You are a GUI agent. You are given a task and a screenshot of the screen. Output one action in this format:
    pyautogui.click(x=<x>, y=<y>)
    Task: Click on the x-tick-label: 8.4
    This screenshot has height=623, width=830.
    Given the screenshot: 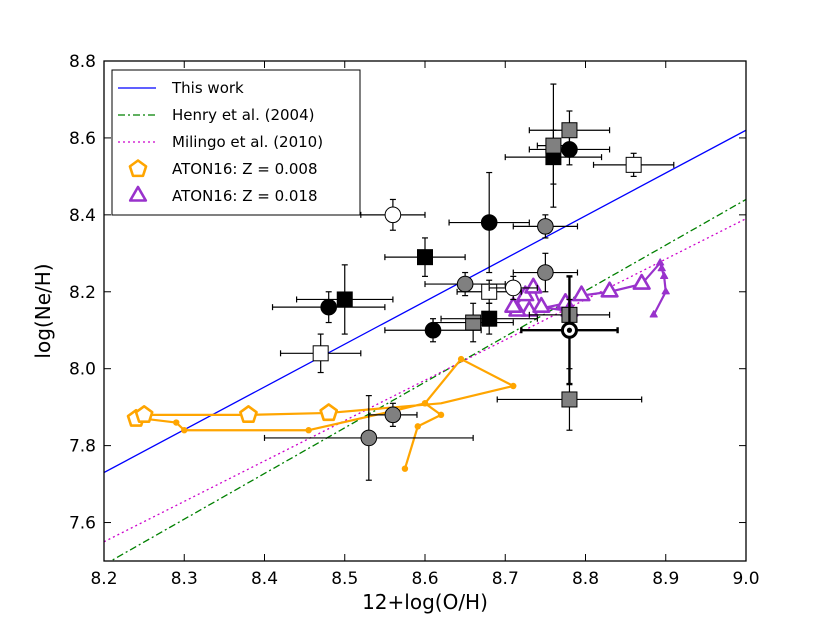 What is the action you would take?
    pyautogui.click(x=264, y=579)
    